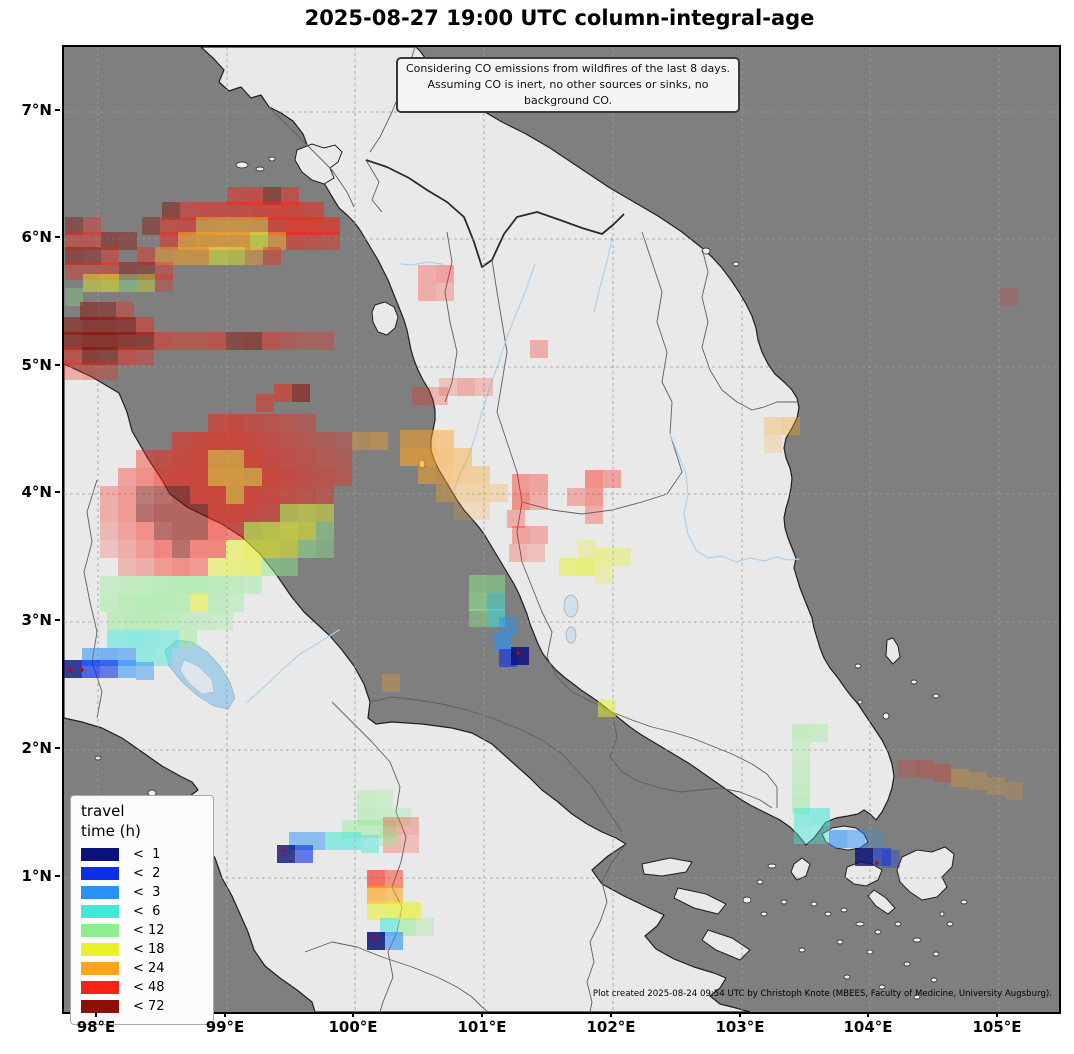 The height and width of the screenshot is (1054, 1074). I want to click on legend-row: < 48, so click(142, 987).